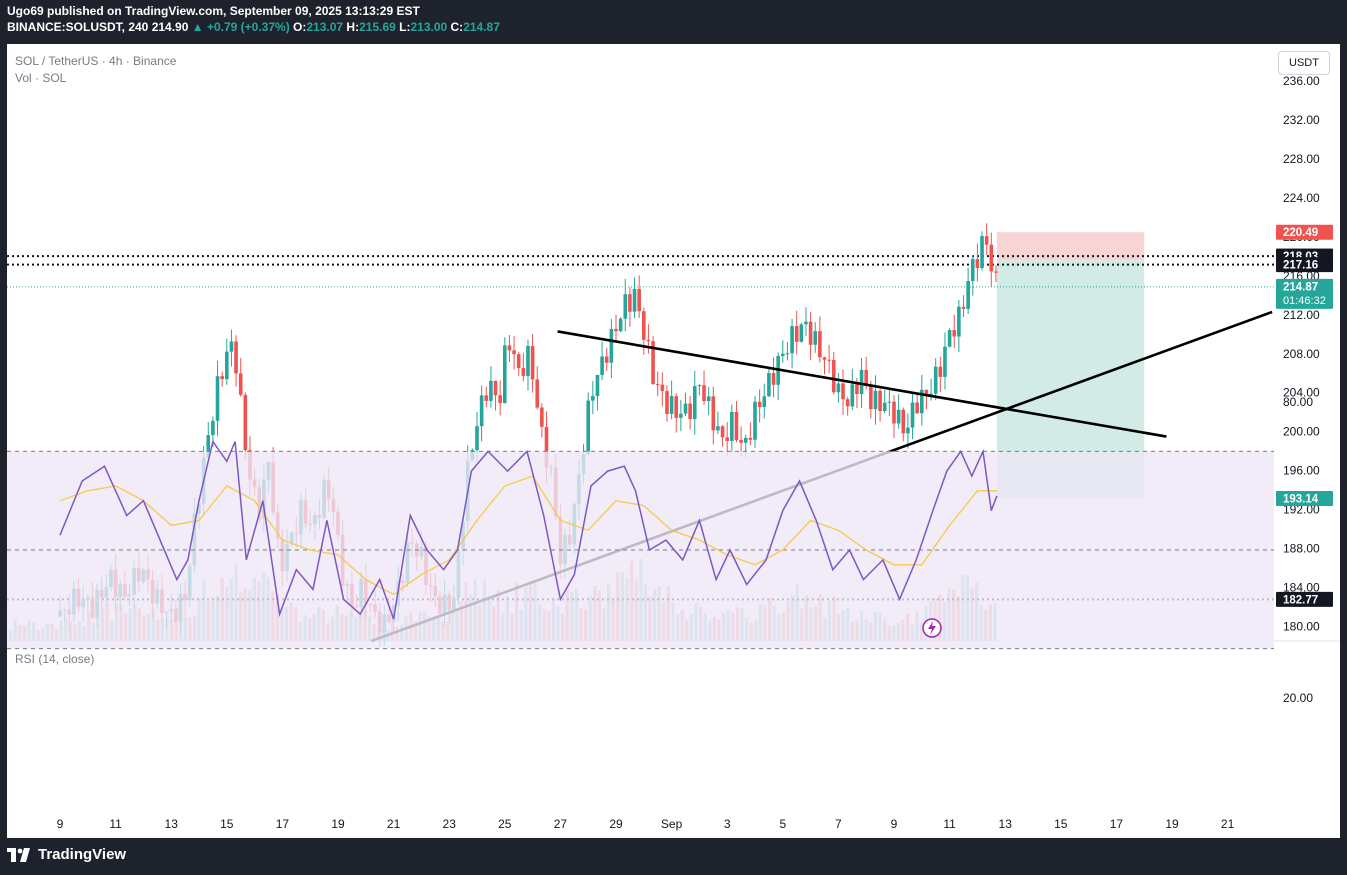 Image resolution: width=1347 pixels, height=875 pixels. What do you see at coordinates (782, 824) in the screenshot?
I see `time-tick-label: 5` at bounding box center [782, 824].